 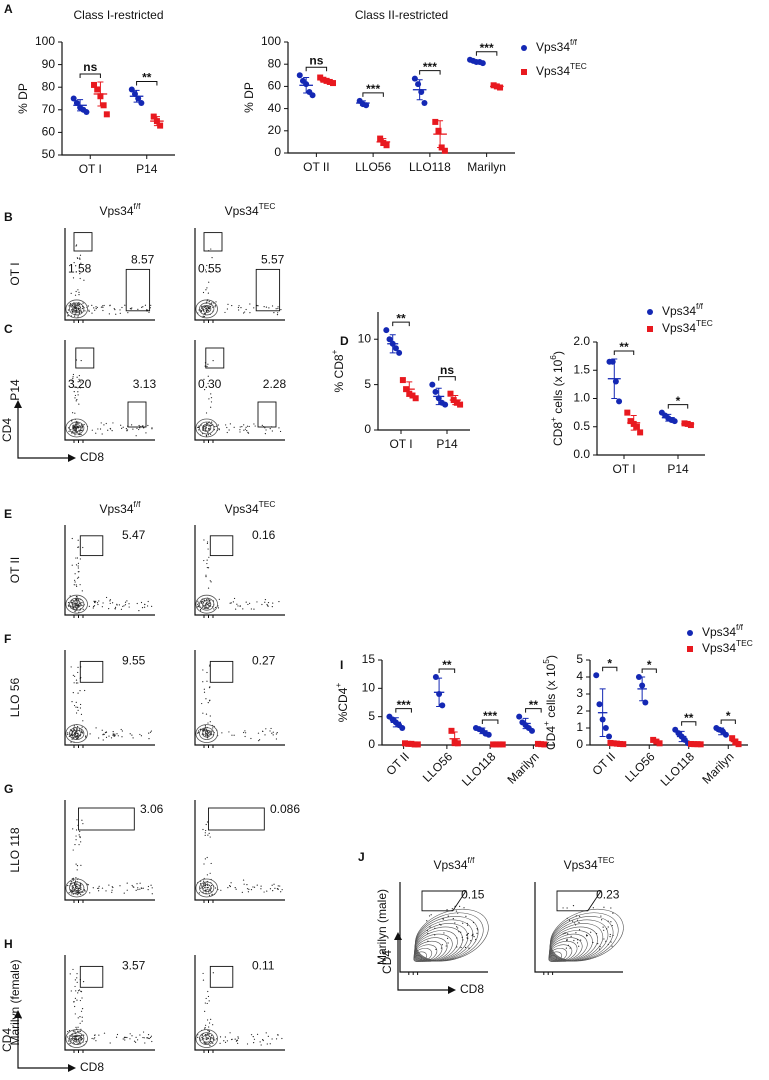 What do you see at coordinates (120, 507) in the screenshot?
I see `column-header: Vps34f/f` at bounding box center [120, 507].